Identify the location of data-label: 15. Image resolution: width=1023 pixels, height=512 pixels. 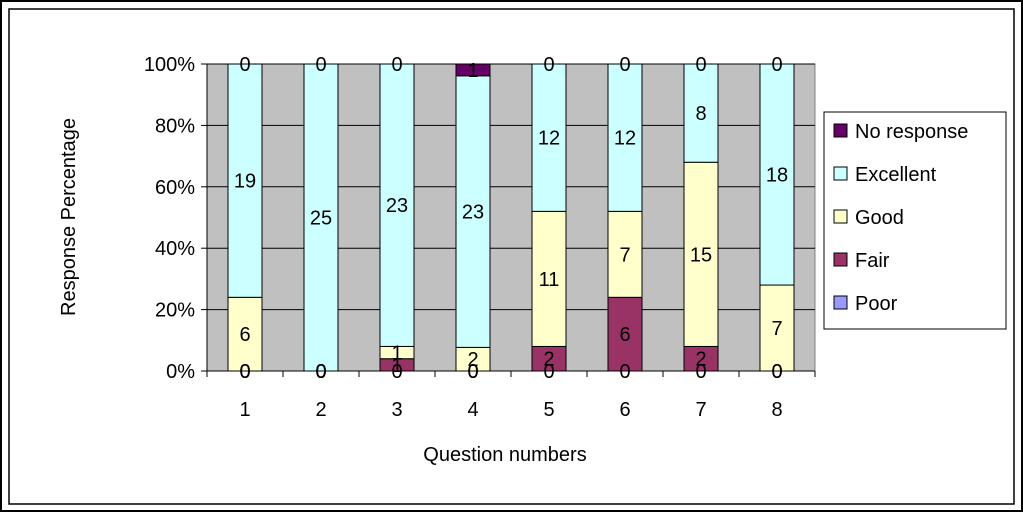
(701, 255).